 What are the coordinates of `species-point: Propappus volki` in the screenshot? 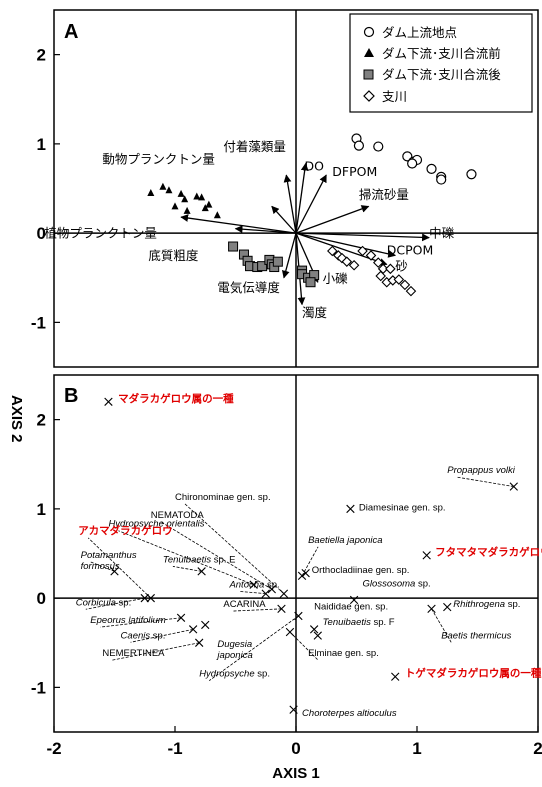 It's located at (482, 478).